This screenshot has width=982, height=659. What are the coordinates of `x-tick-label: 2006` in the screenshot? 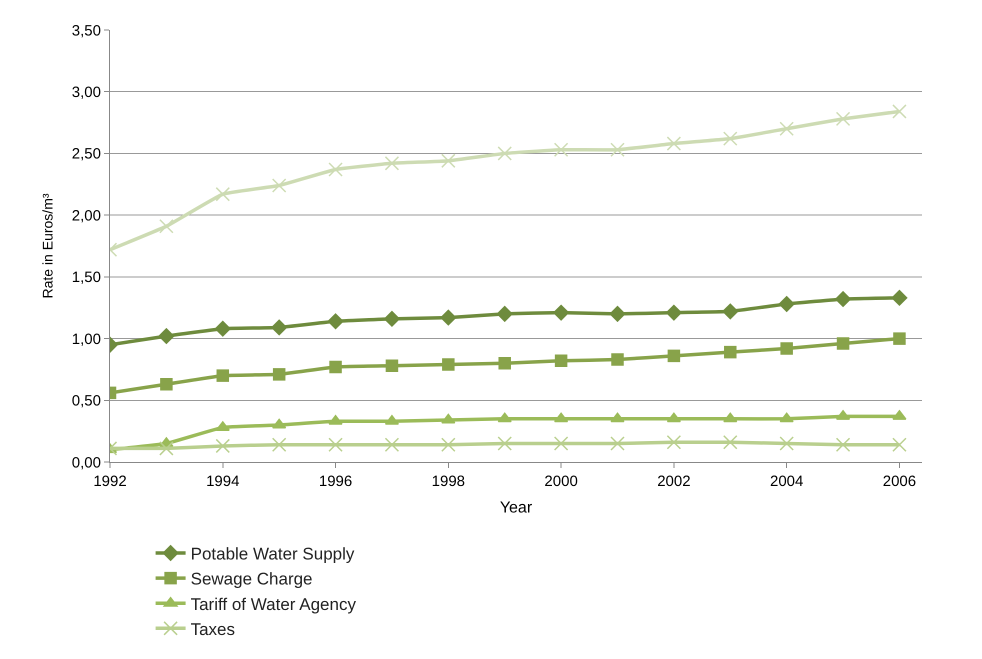 It's located at (899, 481).